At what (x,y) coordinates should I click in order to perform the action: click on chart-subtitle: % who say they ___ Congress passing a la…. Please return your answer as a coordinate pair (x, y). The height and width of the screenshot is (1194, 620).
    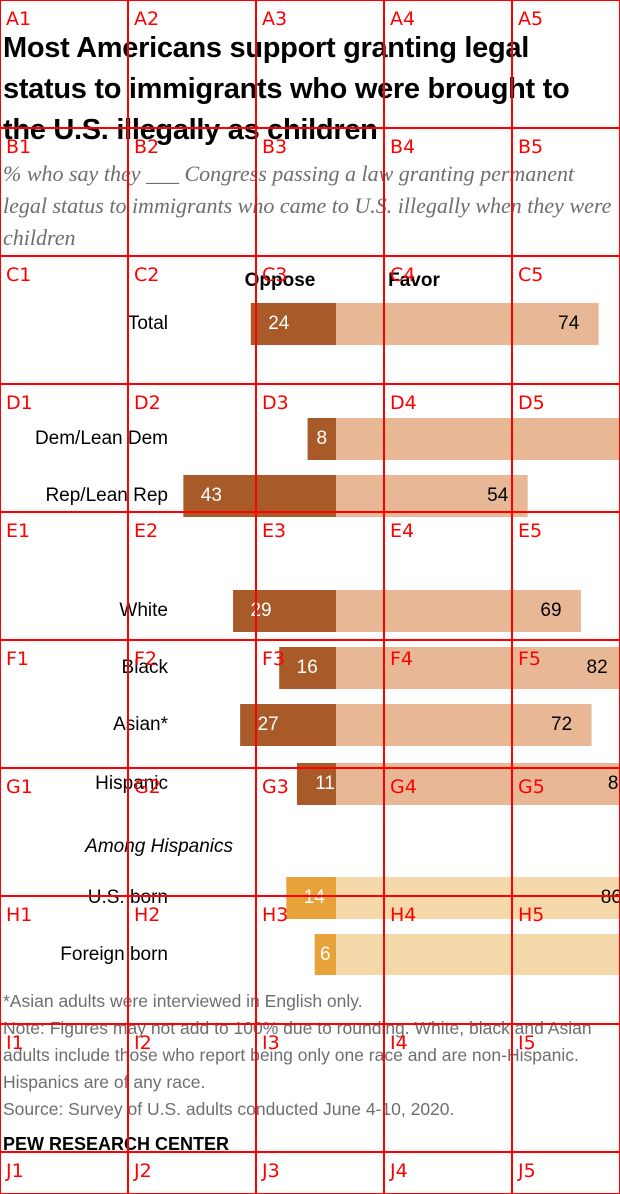
    Looking at the image, I should click on (307, 205).